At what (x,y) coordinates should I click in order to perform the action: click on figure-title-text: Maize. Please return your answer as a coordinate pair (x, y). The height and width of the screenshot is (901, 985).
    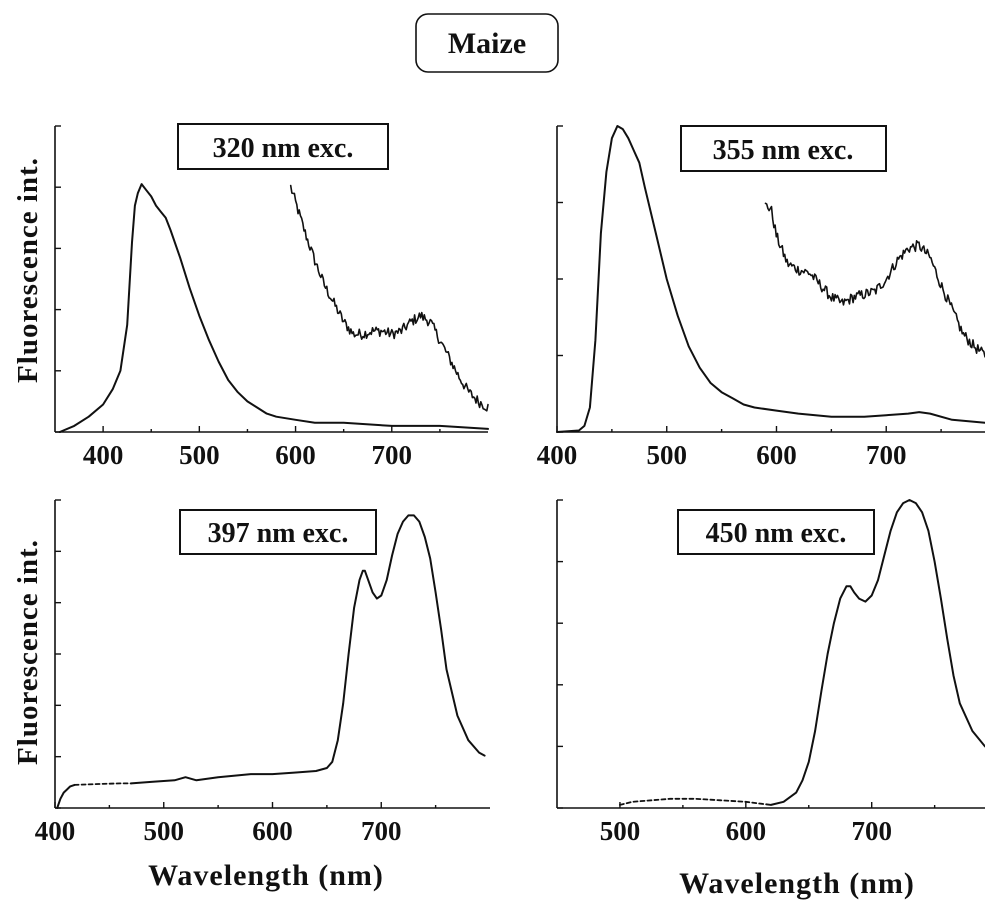
    Looking at the image, I should click on (487, 43).